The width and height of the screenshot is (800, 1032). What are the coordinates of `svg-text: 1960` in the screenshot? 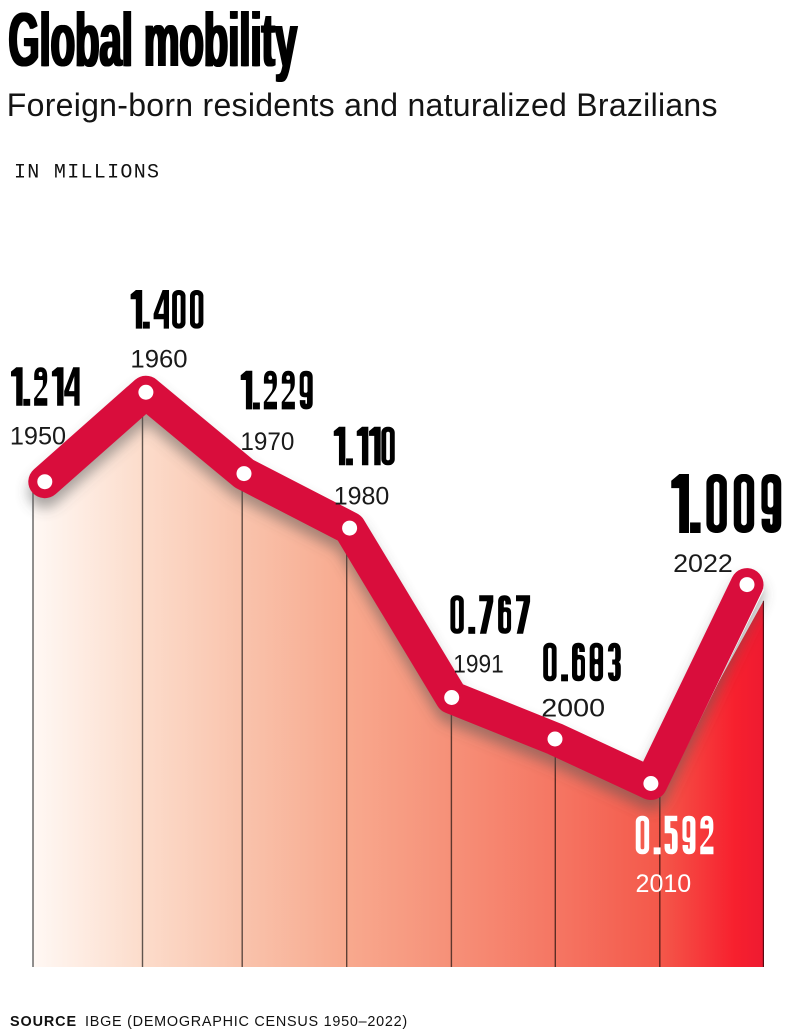 It's located at (158, 360).